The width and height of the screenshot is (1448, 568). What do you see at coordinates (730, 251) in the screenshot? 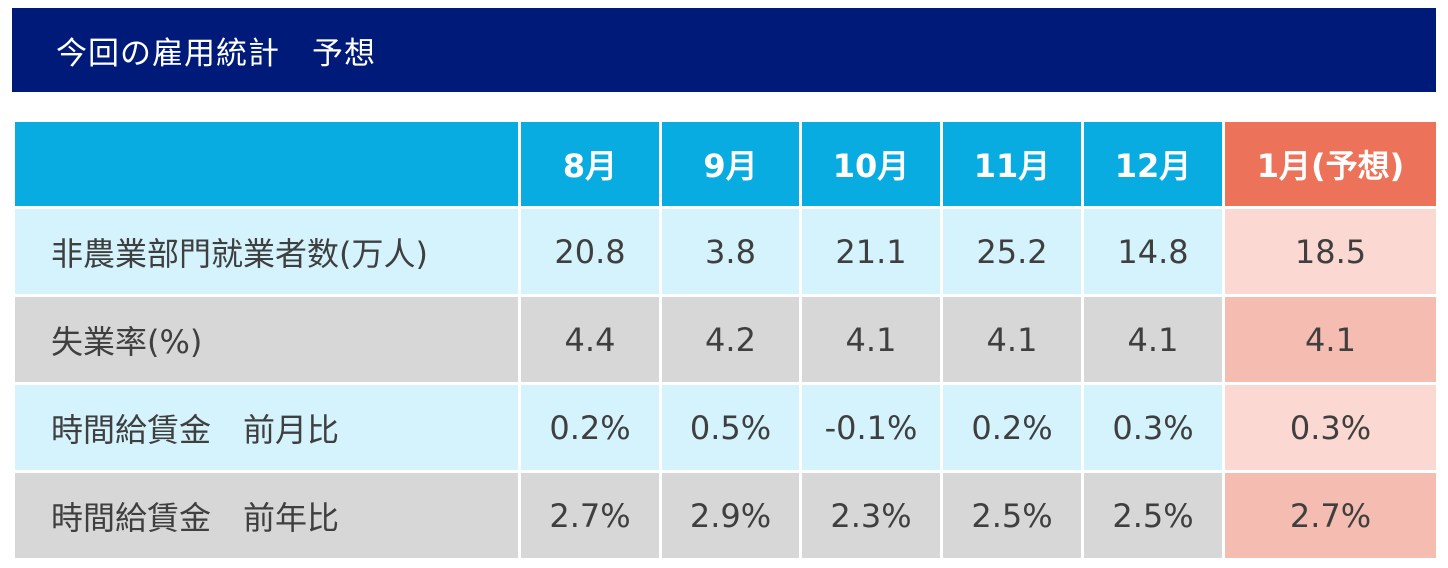
I see `table-cell: 3.8` at bounding box center [730, 251].